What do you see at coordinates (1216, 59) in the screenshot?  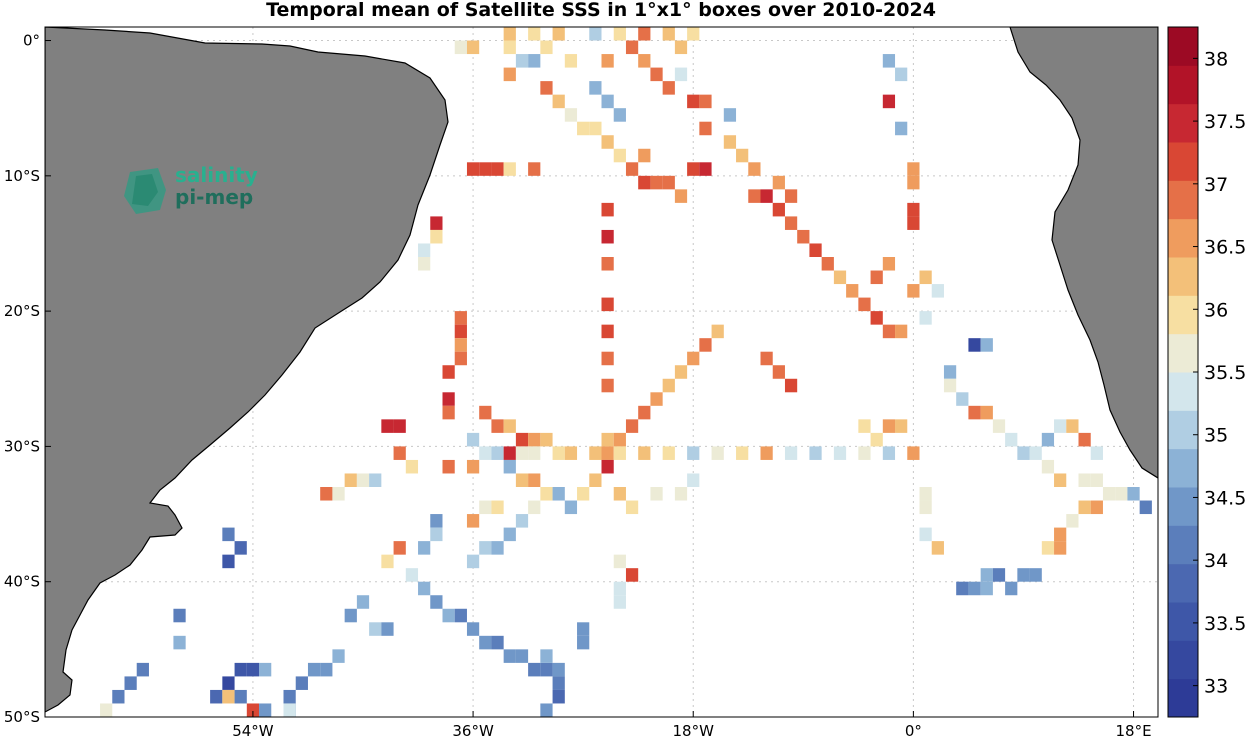 I see `colorbar-tick-label: 38` at bounding box center [1216, 59].